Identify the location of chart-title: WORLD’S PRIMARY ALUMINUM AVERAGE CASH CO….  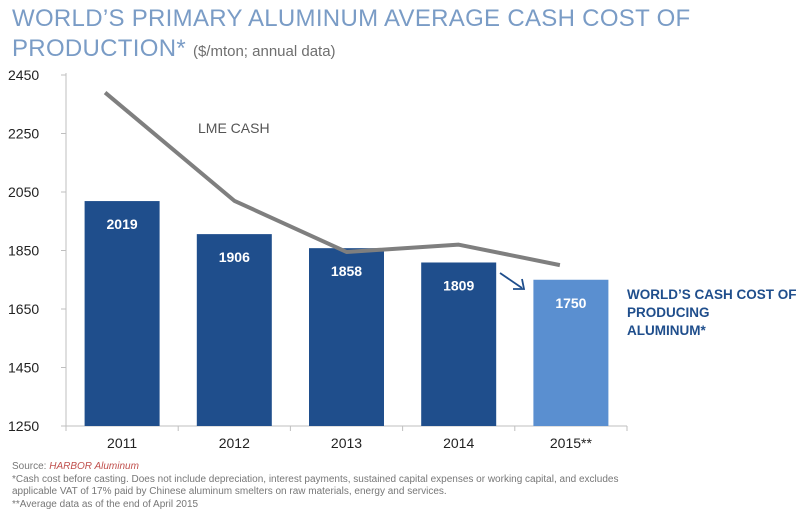
(362, 35).